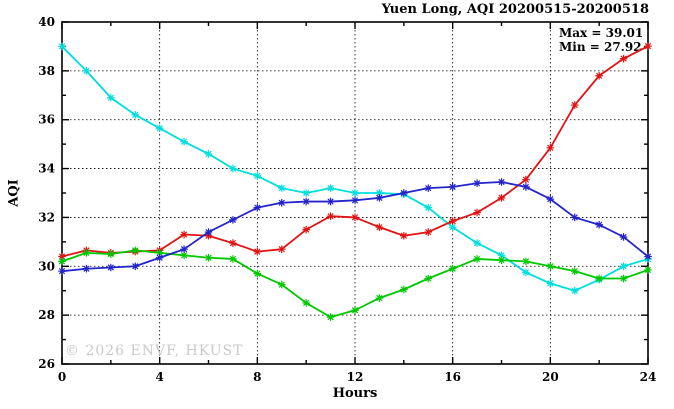  What do you see at coordinates (46, 217) in the screenshot?
I see `y-tick-label: 32` at bounding box center [46, 217].